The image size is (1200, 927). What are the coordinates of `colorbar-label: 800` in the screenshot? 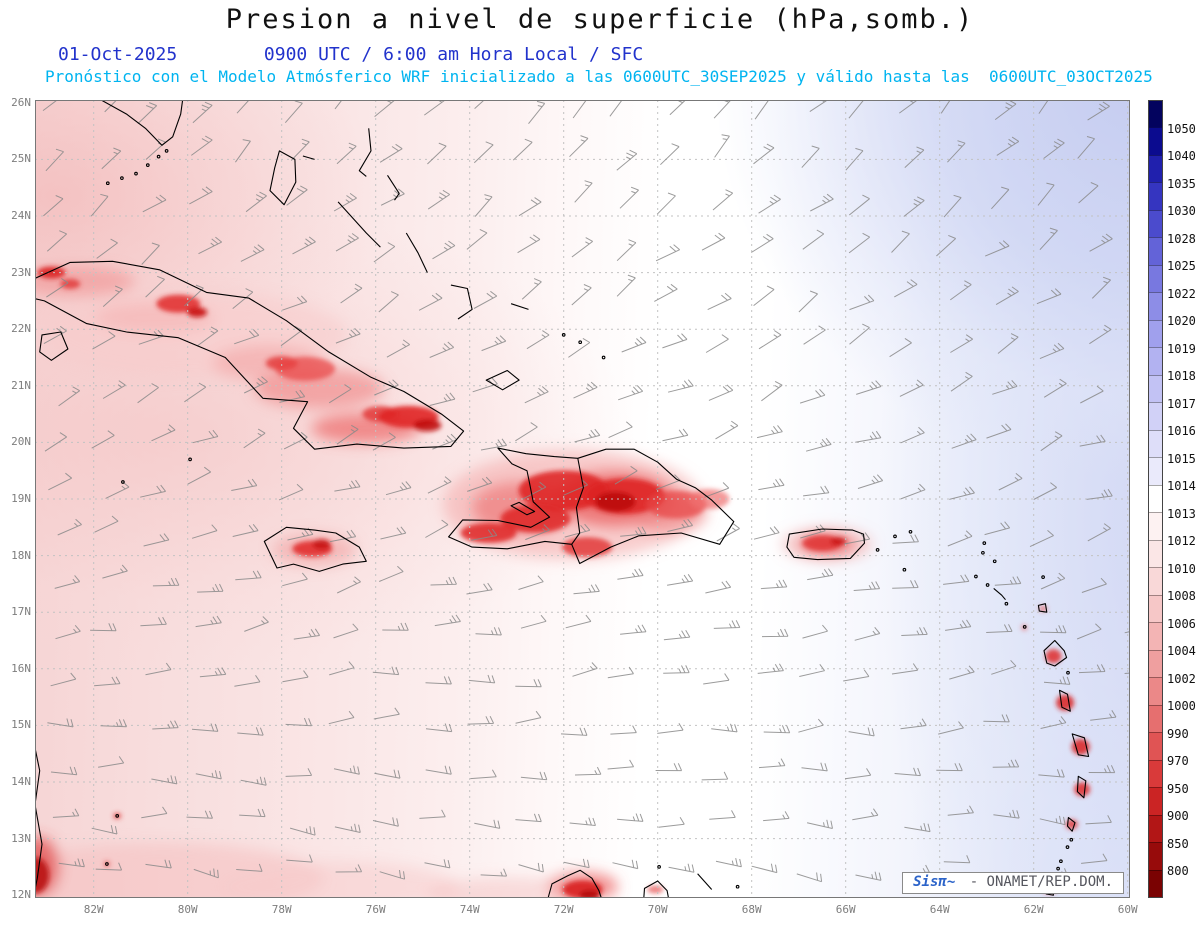 It's located at (1178, 871).